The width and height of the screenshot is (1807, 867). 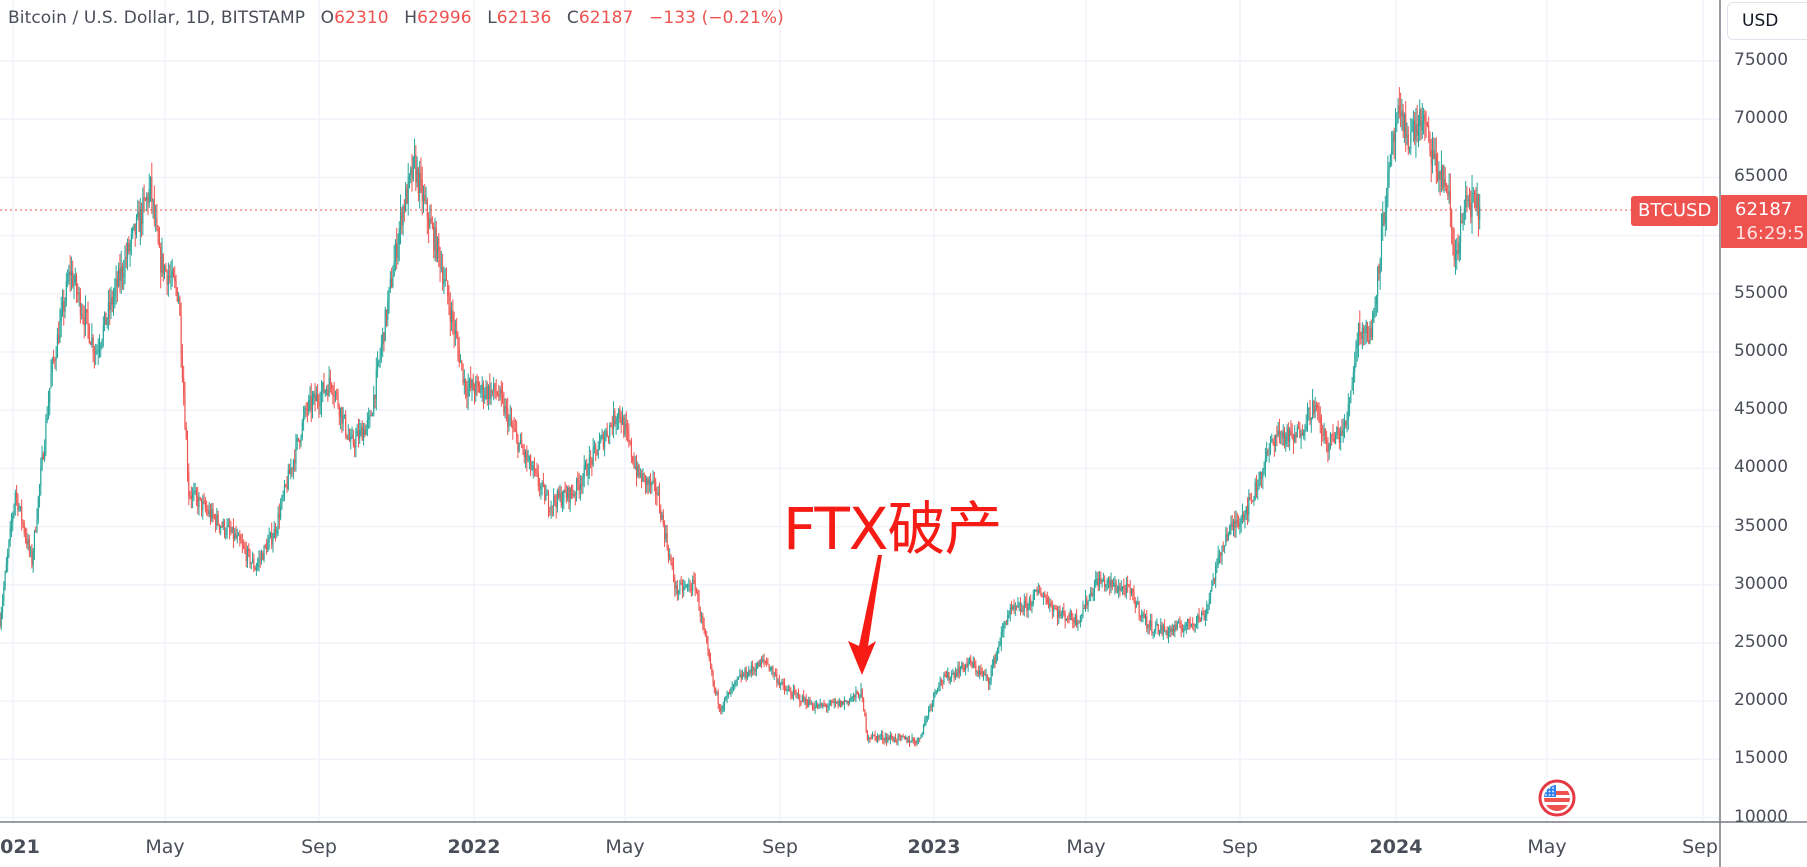 I want to click on price-tick-label: 25000, so click(x=1761, y=642).